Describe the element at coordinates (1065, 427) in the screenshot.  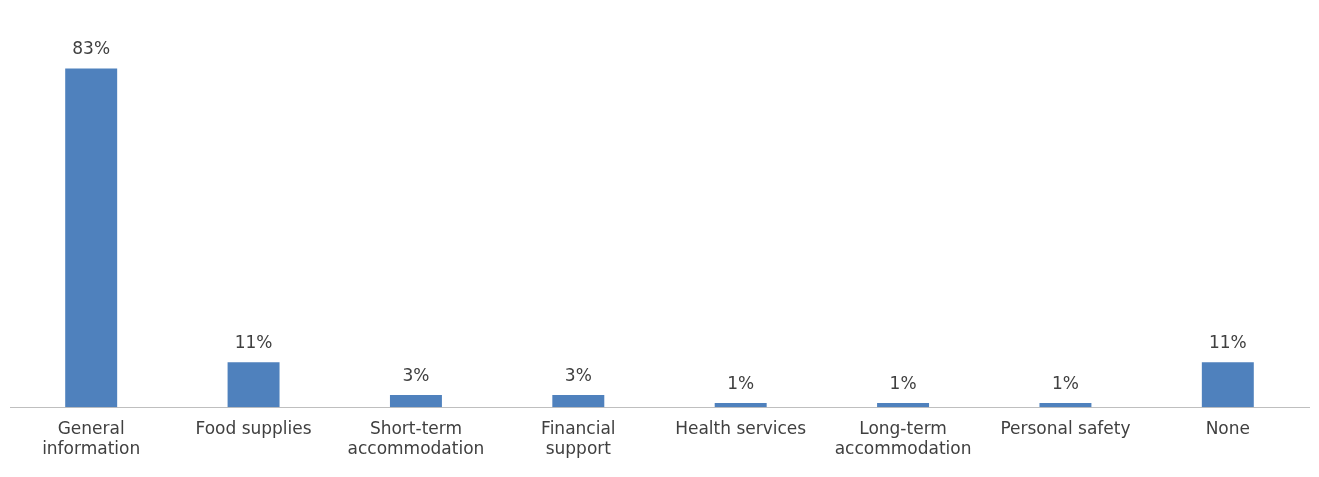
I see `x-tick-label: Personal safety` at that location.